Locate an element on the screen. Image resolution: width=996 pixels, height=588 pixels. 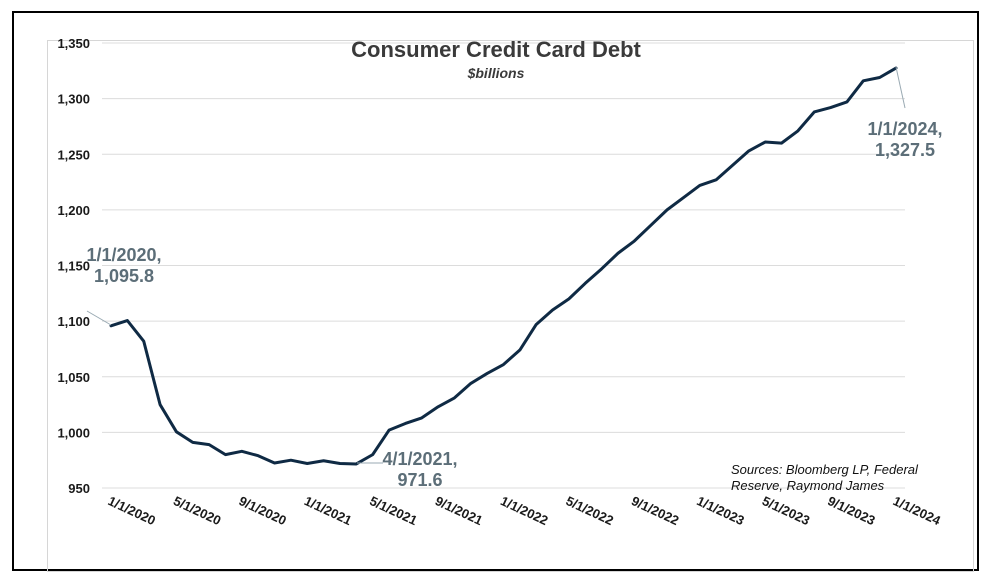
x-tick-label: 1/1/2021 is located at coordinates (328, 510).